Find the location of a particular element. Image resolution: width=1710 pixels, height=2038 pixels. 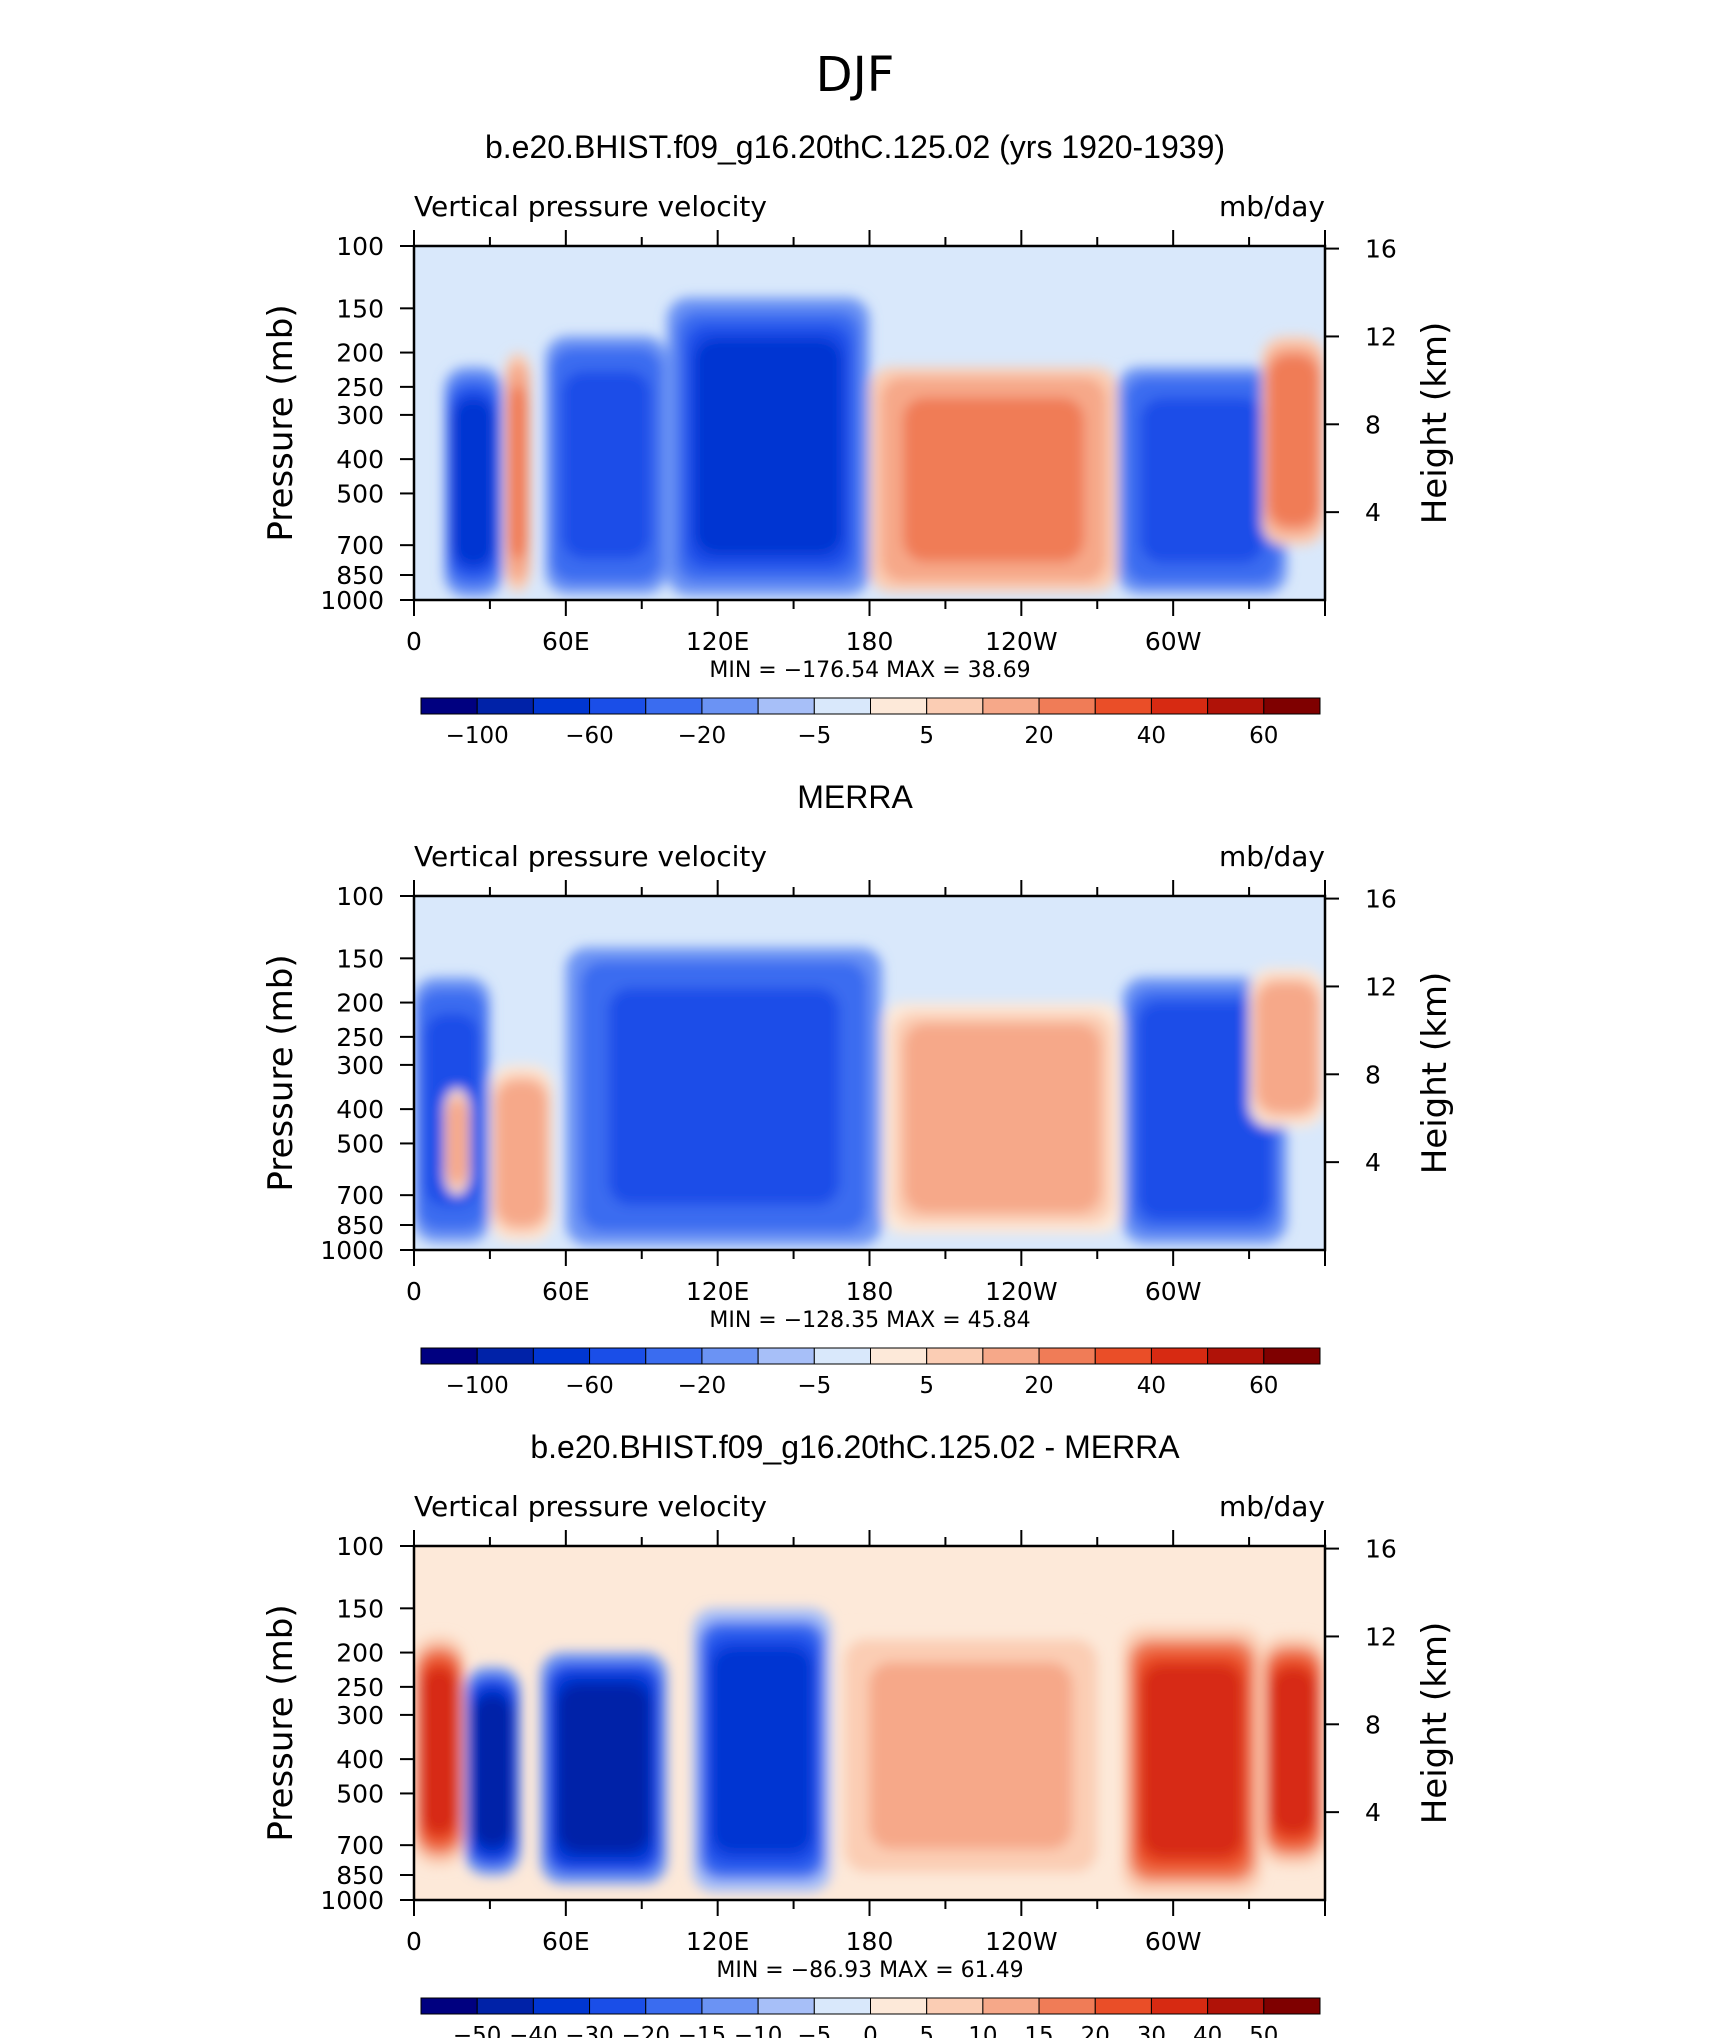

lon-tick-label: 120E is located at coordinates (718, 1291).